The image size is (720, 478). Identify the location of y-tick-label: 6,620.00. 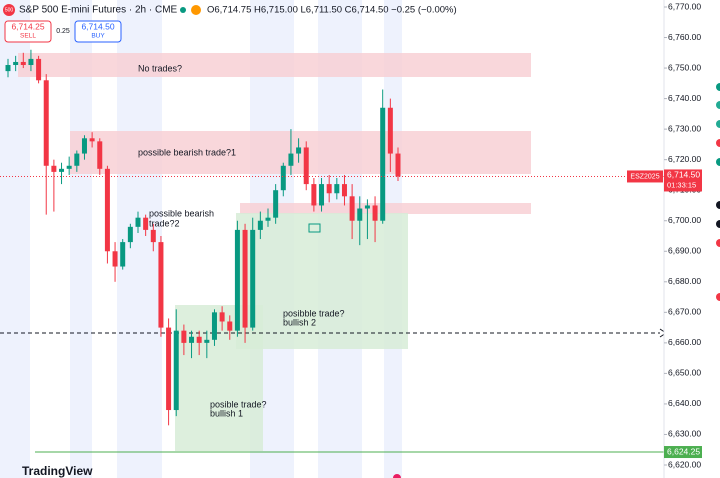
(684, 464).